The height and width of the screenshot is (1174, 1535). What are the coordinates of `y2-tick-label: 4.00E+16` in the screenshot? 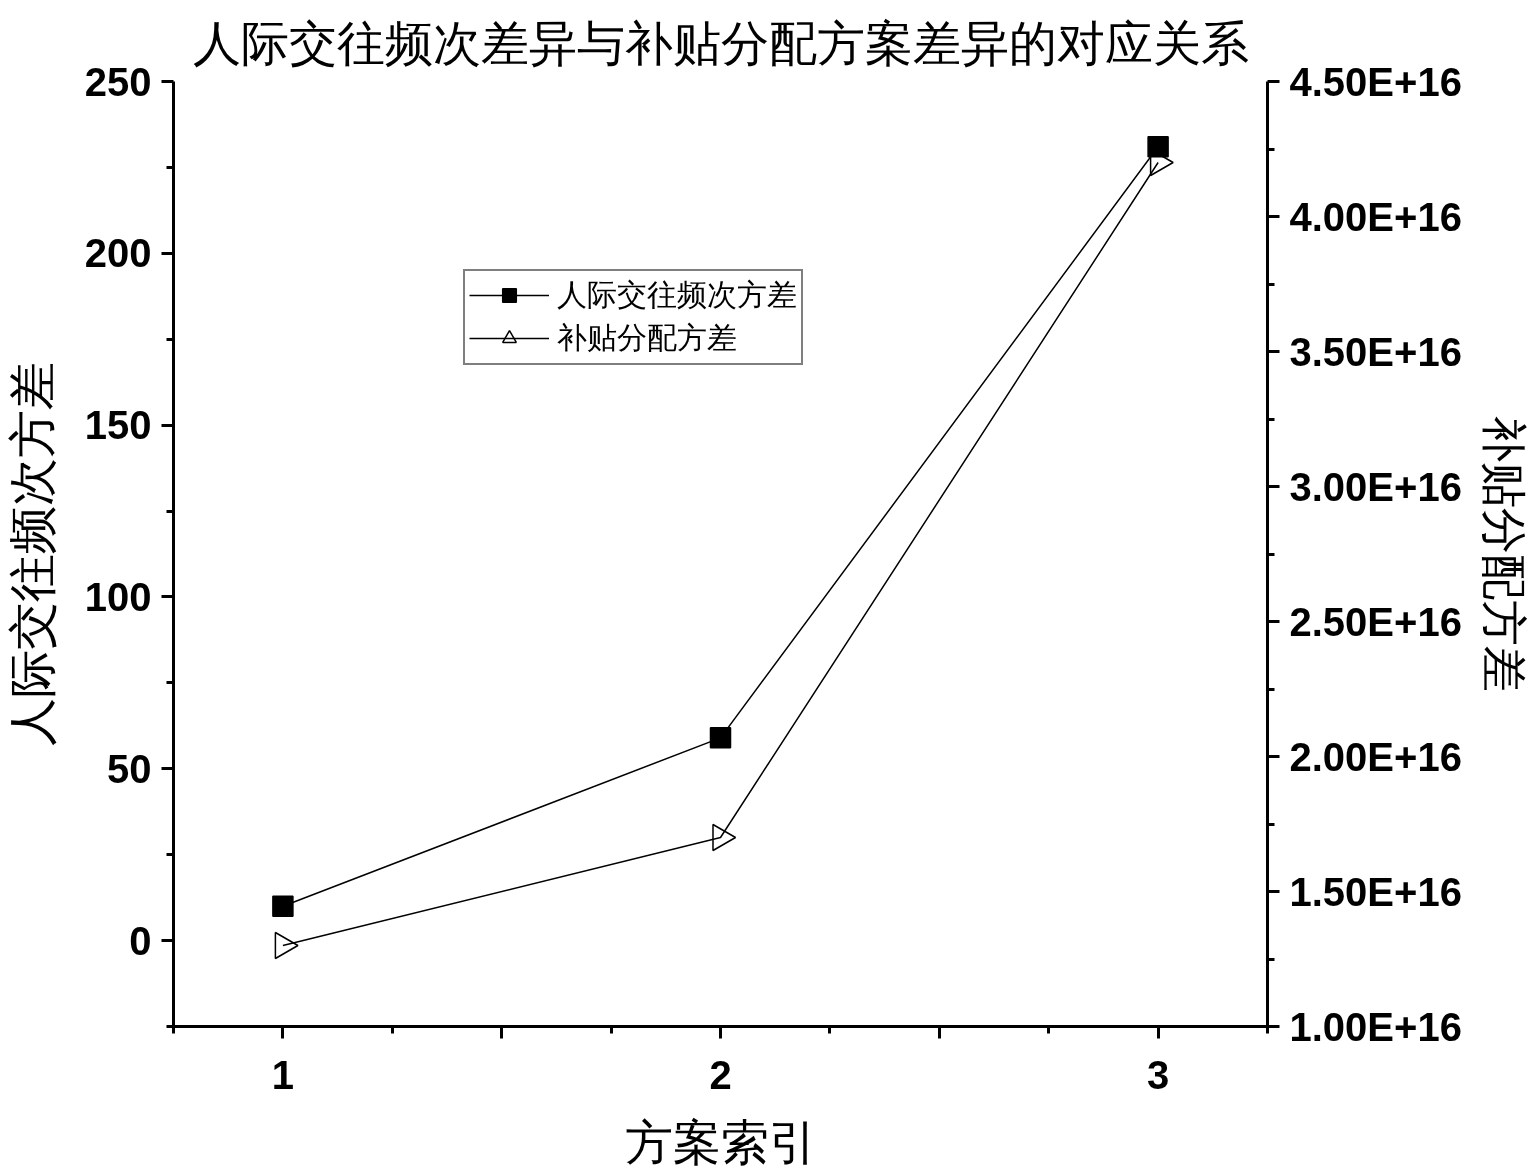 It's located at (1375, 216).